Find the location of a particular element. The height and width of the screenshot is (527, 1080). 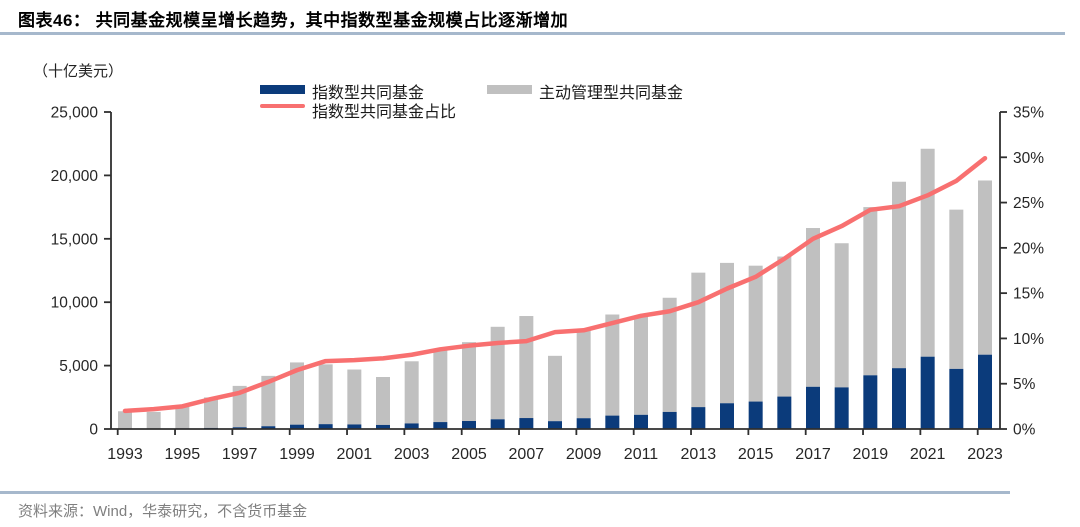

axis-unit-label: （十亿美元） is located at coordinates (78, 71).